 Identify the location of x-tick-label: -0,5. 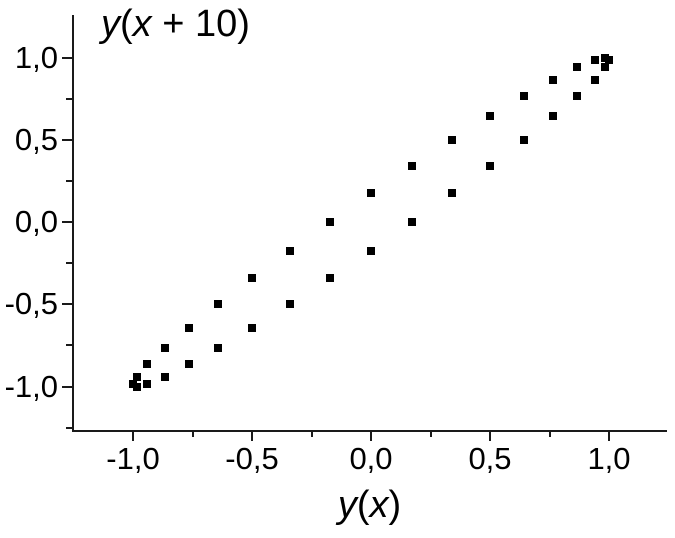
(252, 458).